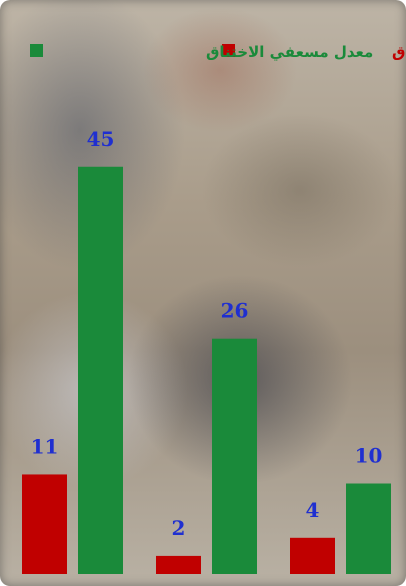 This screenshot has height=586, width=406. I want to click on value-label-series-0-cat-2: 4, so click(313, 510).